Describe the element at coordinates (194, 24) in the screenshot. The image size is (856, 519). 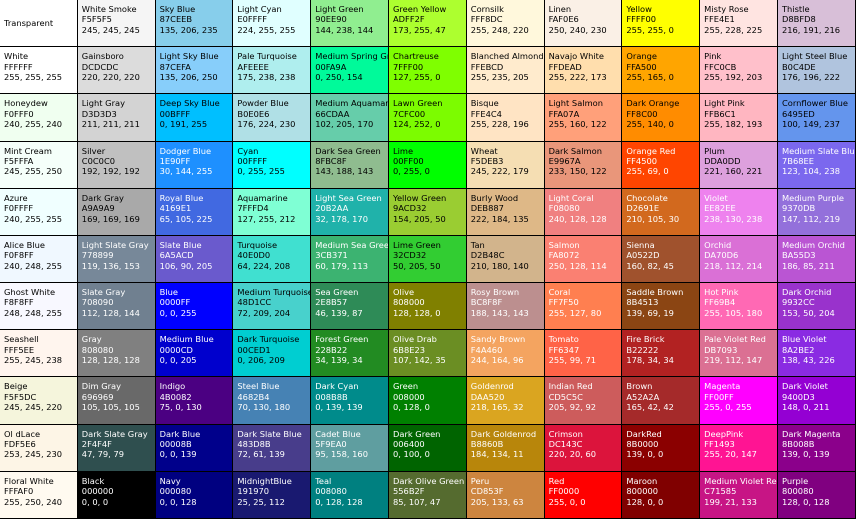
I see `color-swatch: Sky Blue 87CEEB 135, 206, 235` at that location.